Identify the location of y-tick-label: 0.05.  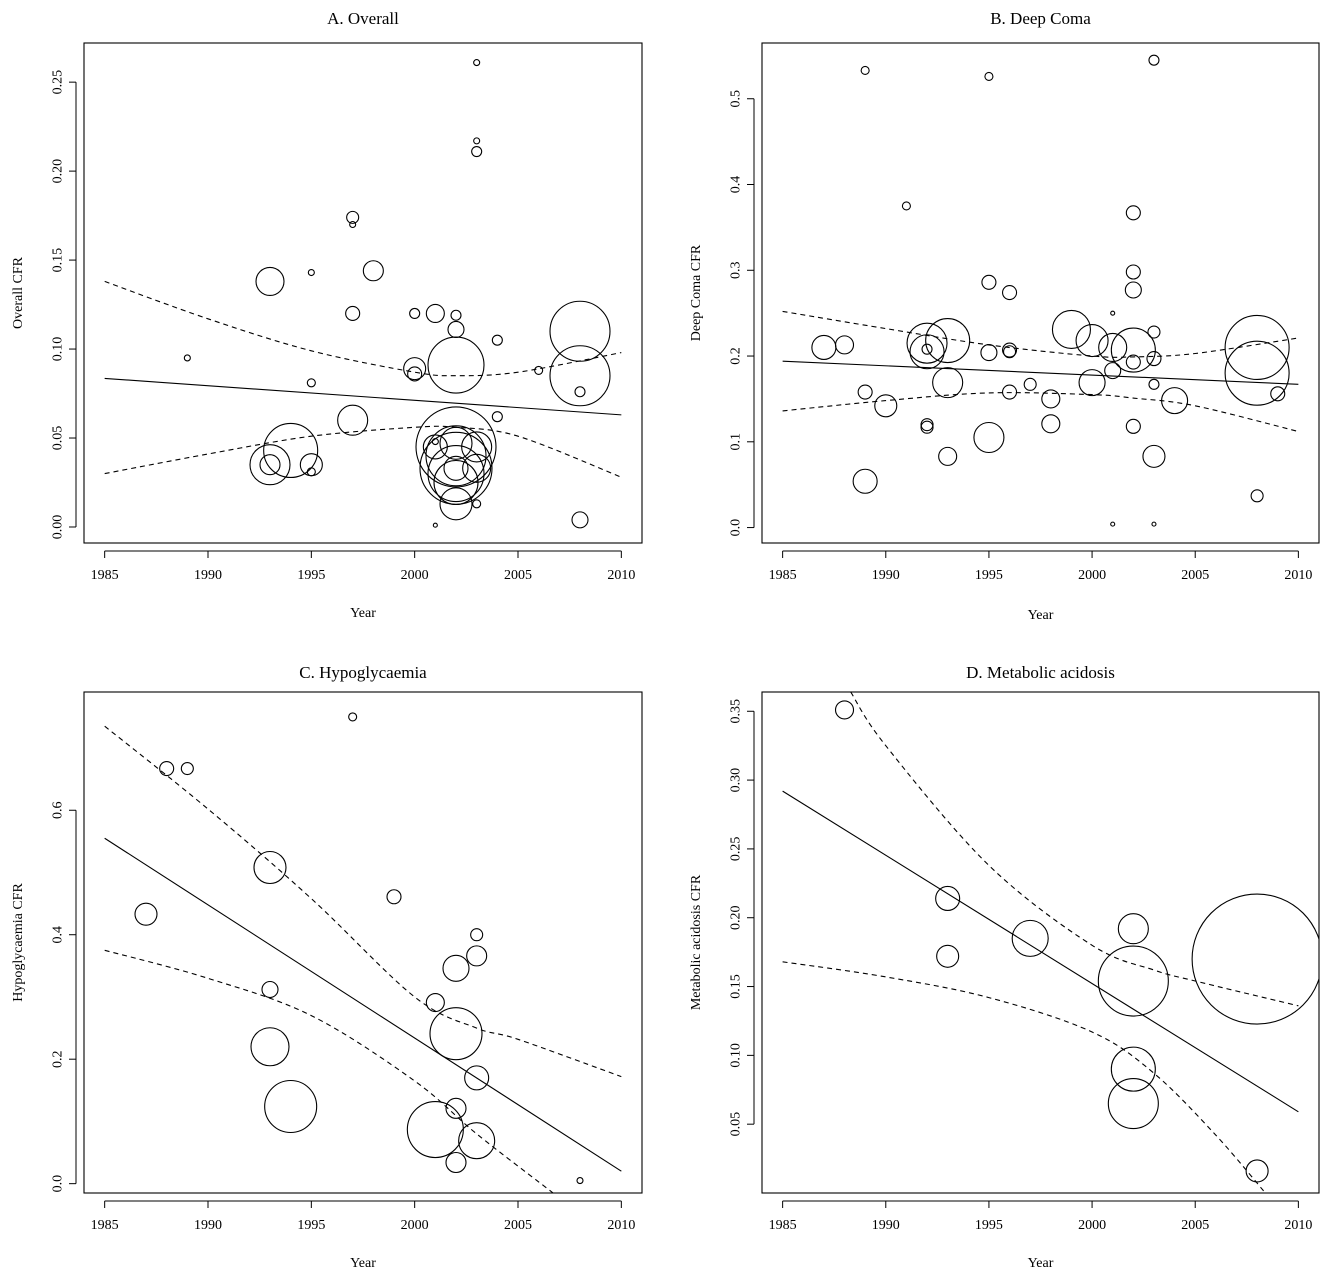
(736, 1124).